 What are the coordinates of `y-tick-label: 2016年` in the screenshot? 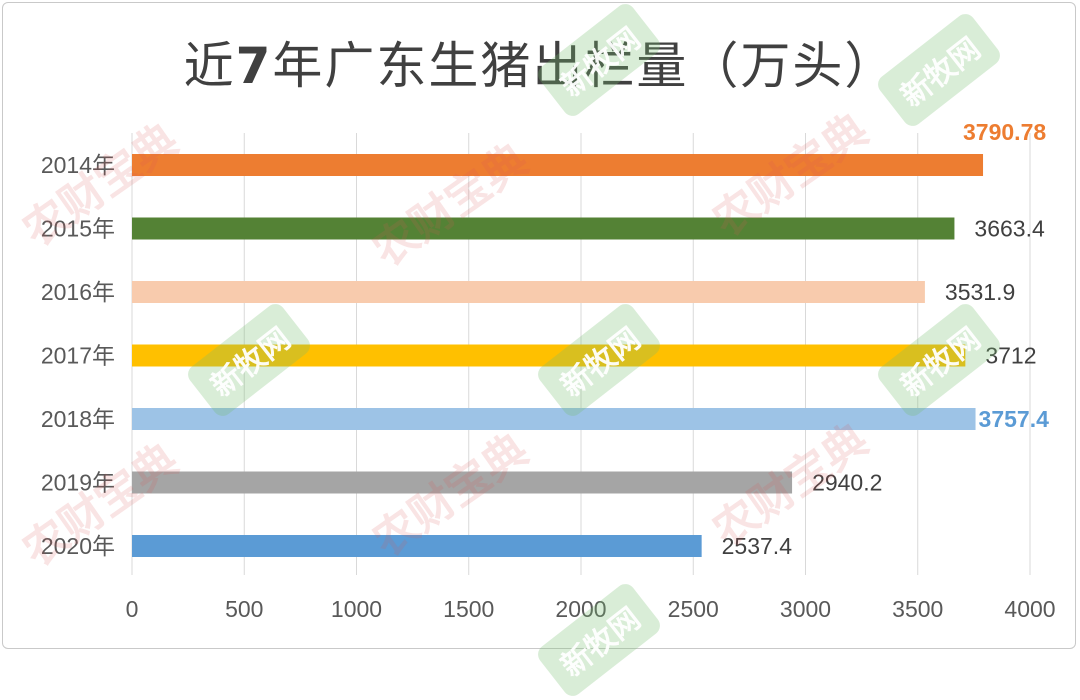 It's located at (78, 292).